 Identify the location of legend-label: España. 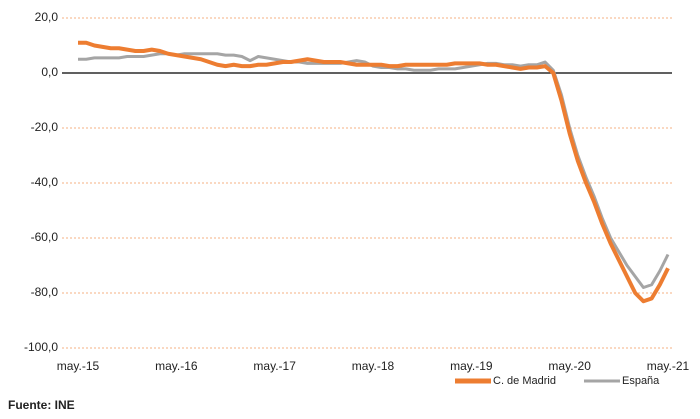
(641, 381).